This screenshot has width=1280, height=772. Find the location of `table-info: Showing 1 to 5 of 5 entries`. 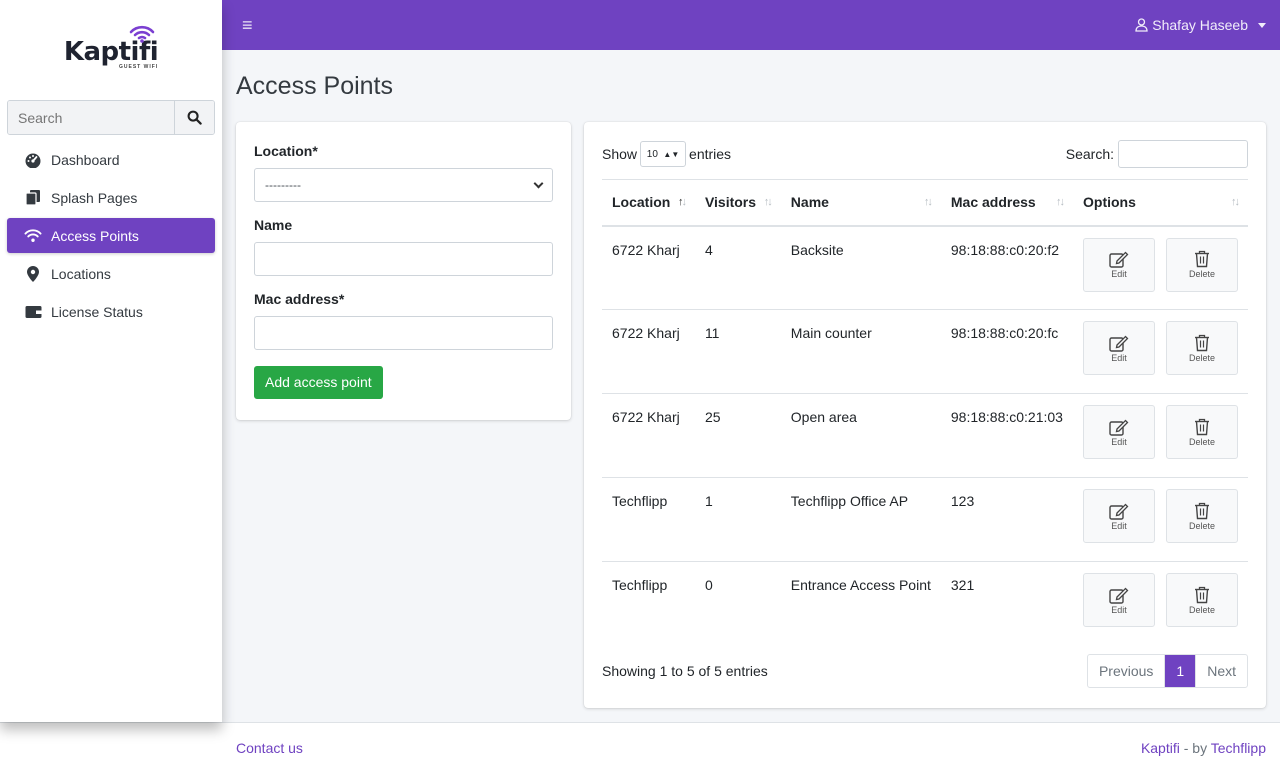

table-info: Showing 1 to 5 of 5 entries is located at coordinates (685, 671).